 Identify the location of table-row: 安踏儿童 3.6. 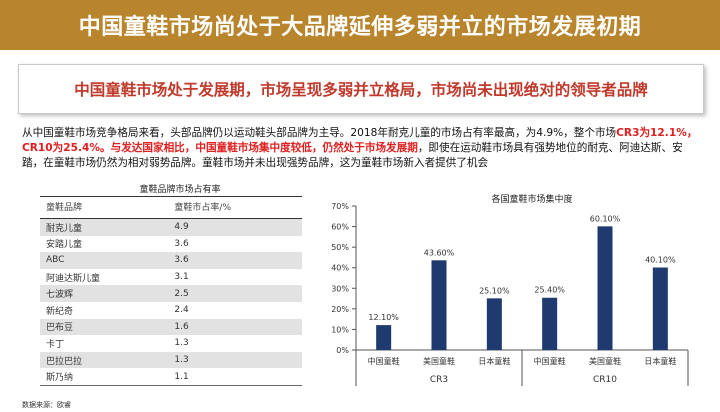
(171, 244).